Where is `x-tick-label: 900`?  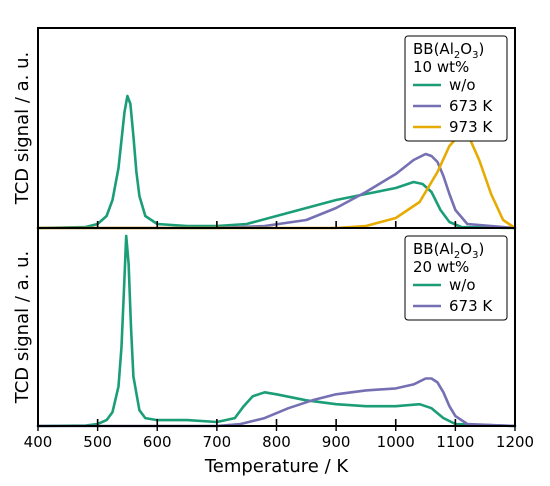
x-tick-label: 900 is located at coordinates (336, 442).